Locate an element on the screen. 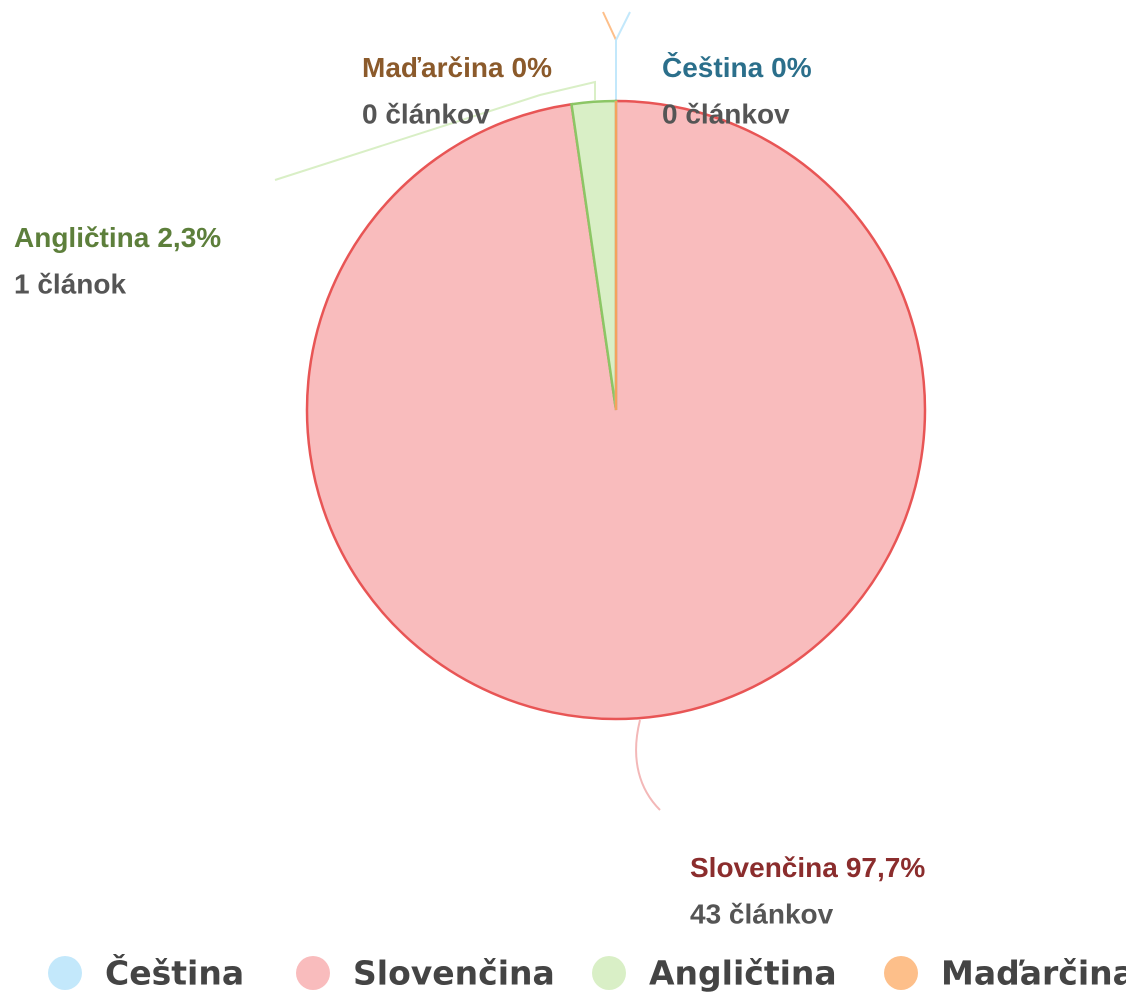 The height and width of the screenshot is (997, 1126). legend-label: Maďarčina is located at coordinates (1033, 973).